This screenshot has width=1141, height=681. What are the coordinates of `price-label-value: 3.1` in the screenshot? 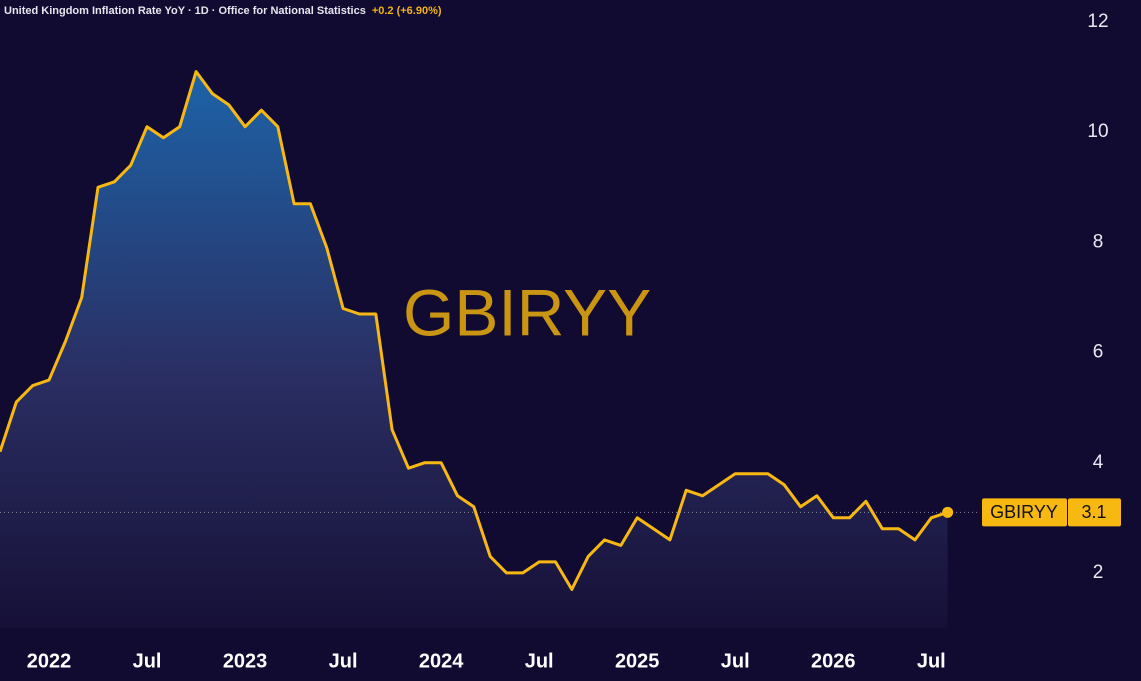 It's located at (1093, 512).